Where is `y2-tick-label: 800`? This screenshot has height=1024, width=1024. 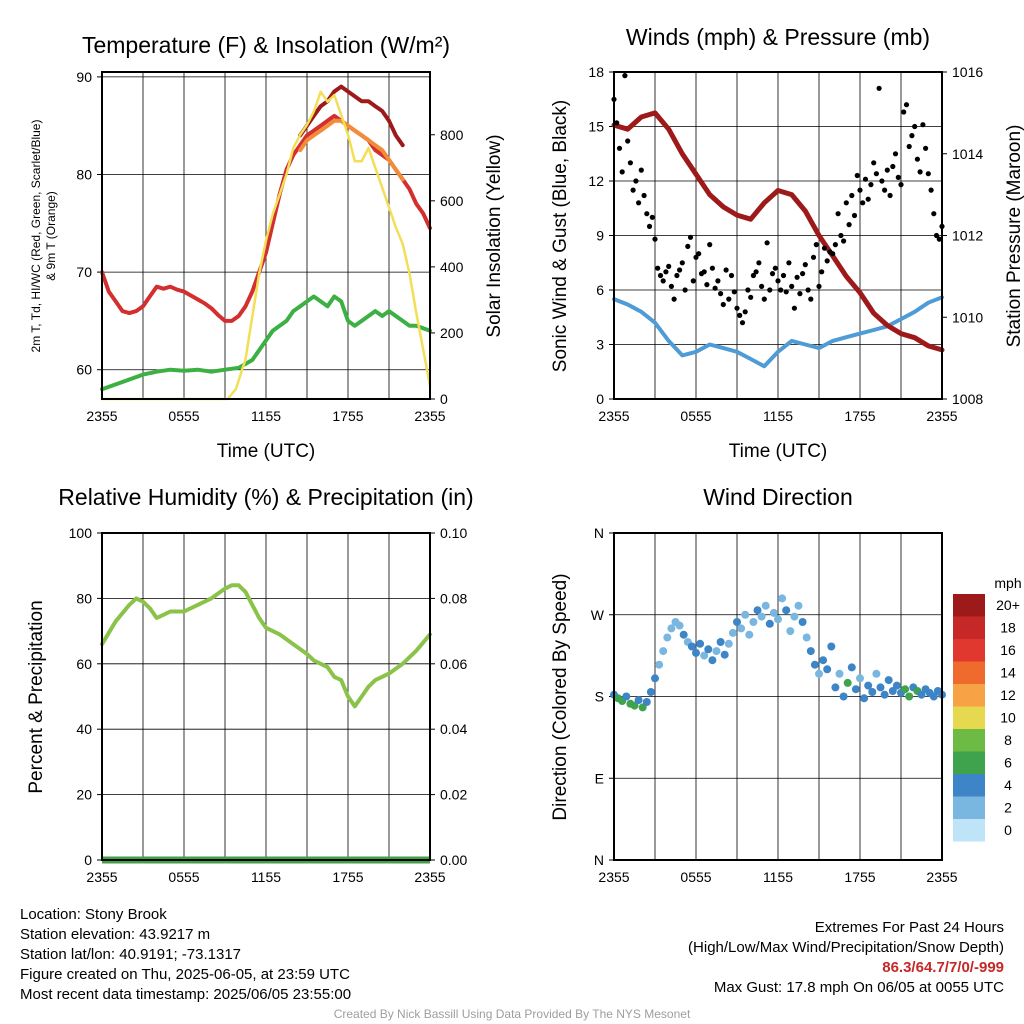
y2-tick-label: 800 is located at coordinates (452, 135).